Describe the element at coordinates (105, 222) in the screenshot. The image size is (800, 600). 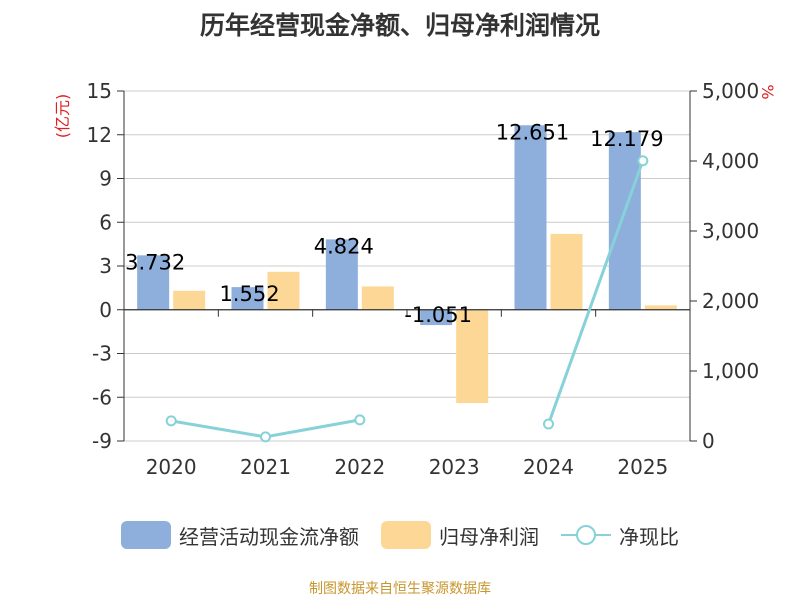
I see `left-tick-label: 6` at that location.